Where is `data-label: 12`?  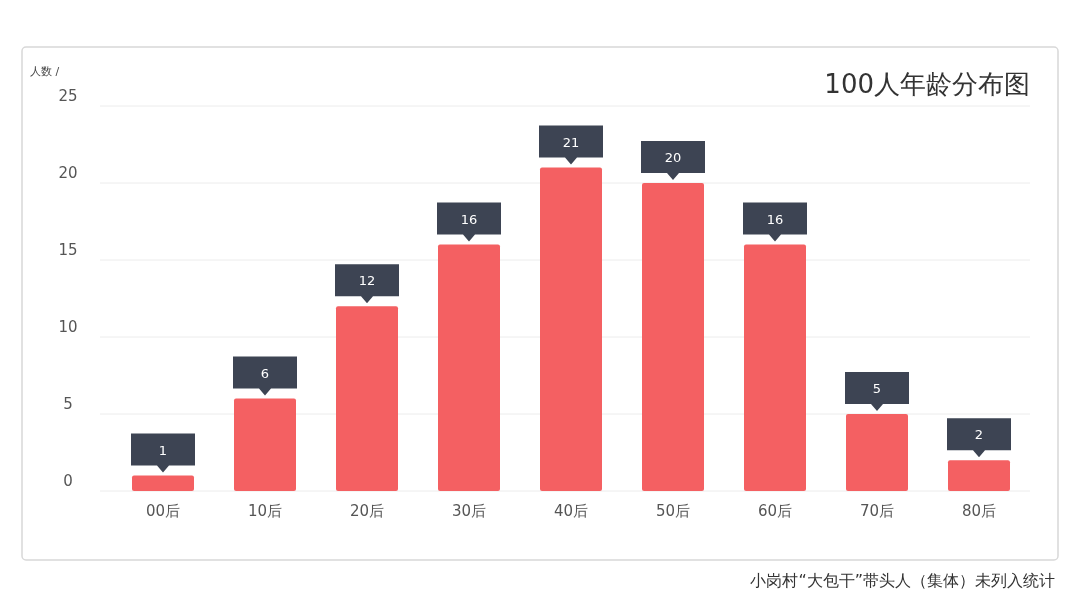
data-label: 12 is located at coordinates (367, 281).